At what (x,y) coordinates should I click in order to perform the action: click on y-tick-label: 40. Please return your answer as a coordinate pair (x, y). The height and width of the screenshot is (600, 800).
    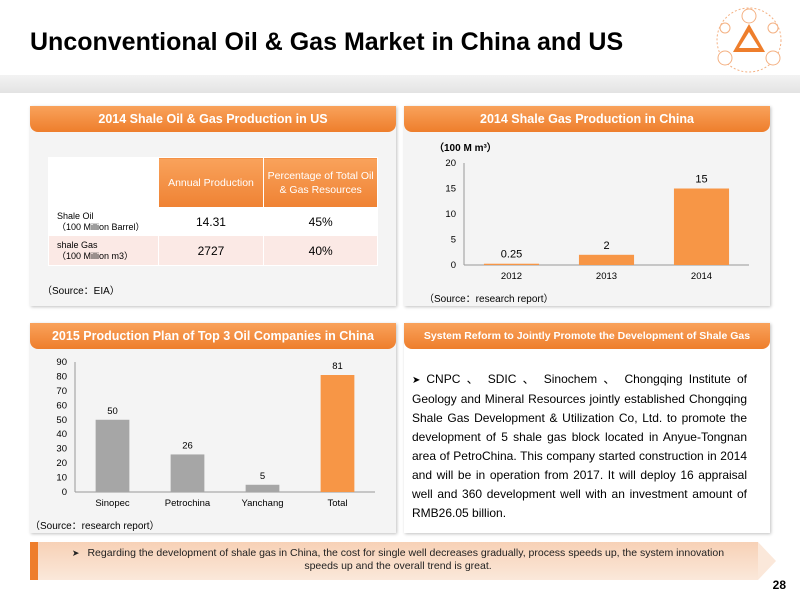
    Looking at the image, I should click on (61, 434).